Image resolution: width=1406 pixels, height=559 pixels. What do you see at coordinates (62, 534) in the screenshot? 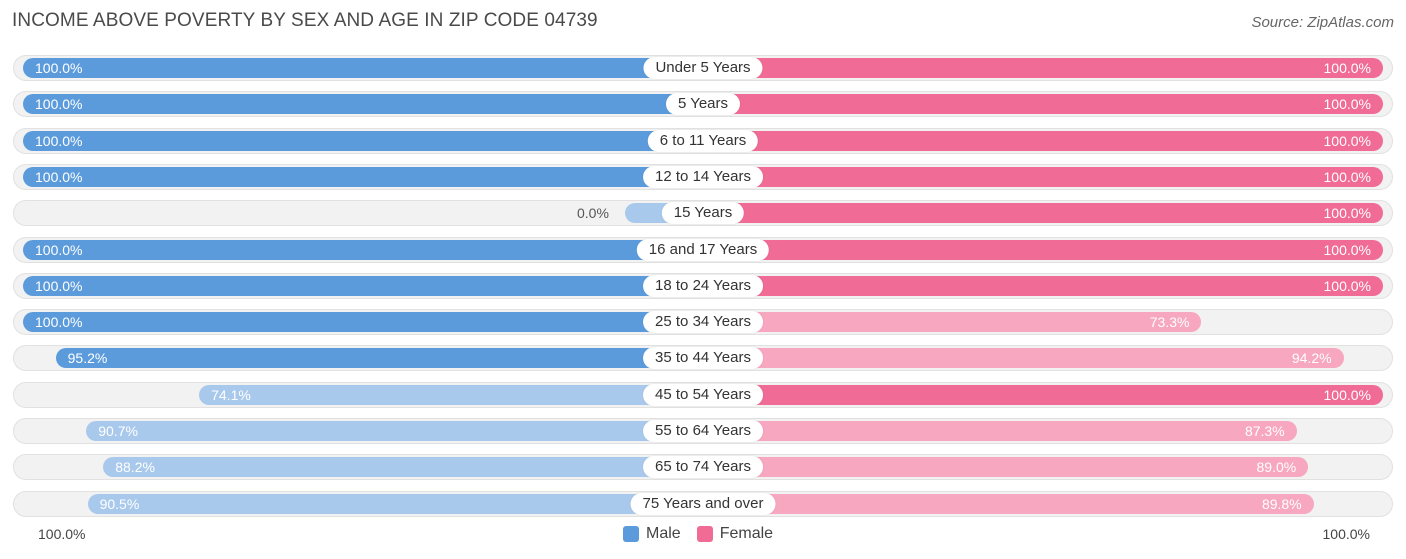
I see `axis-left-label: 100.0%` at bounding box center [62, 534].